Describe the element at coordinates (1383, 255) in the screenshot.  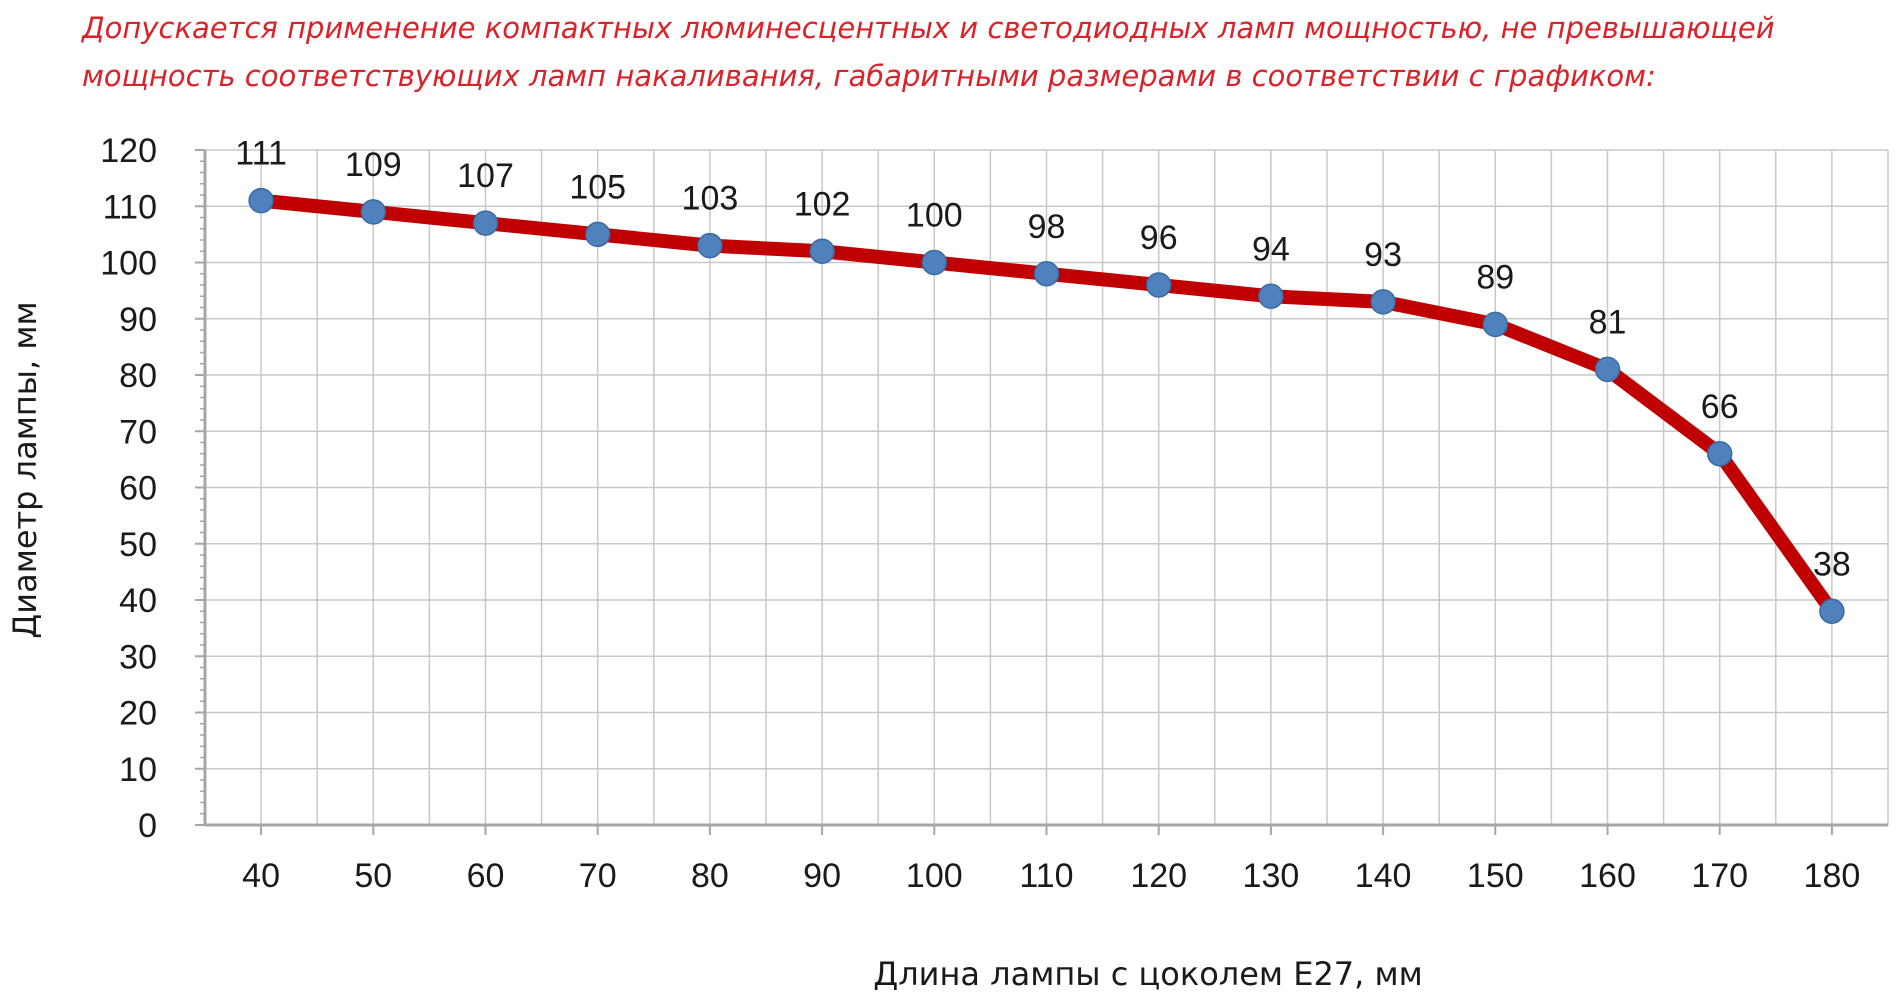
I see `data-label: 93` at that location.